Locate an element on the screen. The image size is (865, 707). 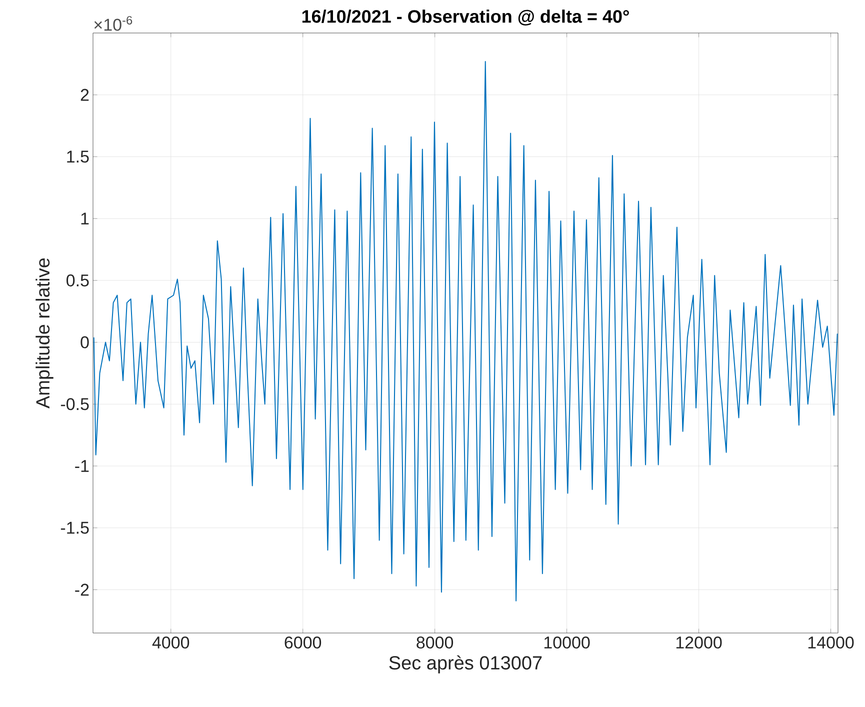
x-tick-label: 14000 is located at coordinates (831, 642).